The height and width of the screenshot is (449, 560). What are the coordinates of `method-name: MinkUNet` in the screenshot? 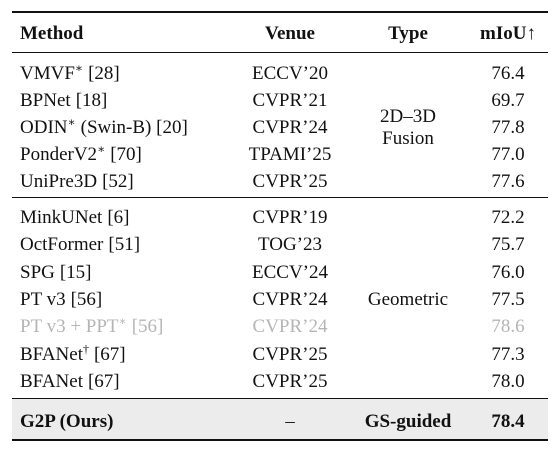 It's located at (61, 217).